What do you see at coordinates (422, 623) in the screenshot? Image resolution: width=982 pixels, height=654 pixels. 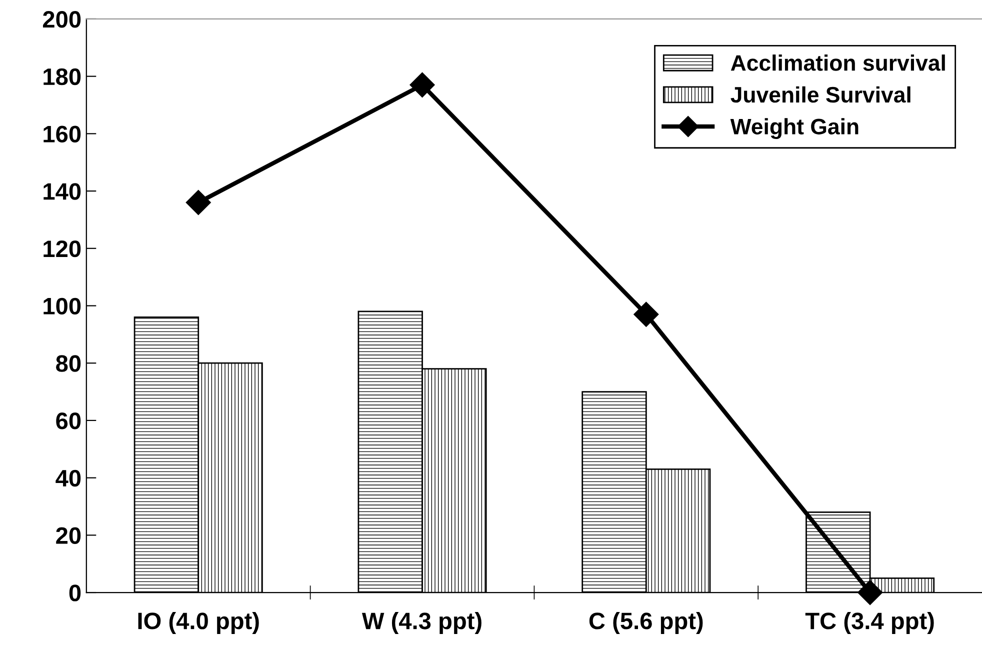 I see `x-tick-label: W (4.3 ppt)` at bounding box center [422, 623].